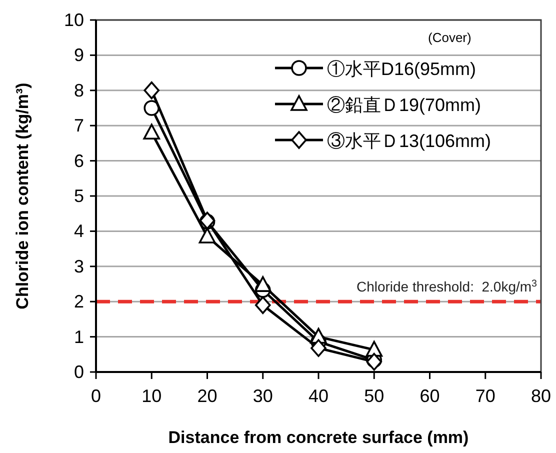 The image size is (556, 453). I want to click on y-tick-label: 10, so click(74, 20).